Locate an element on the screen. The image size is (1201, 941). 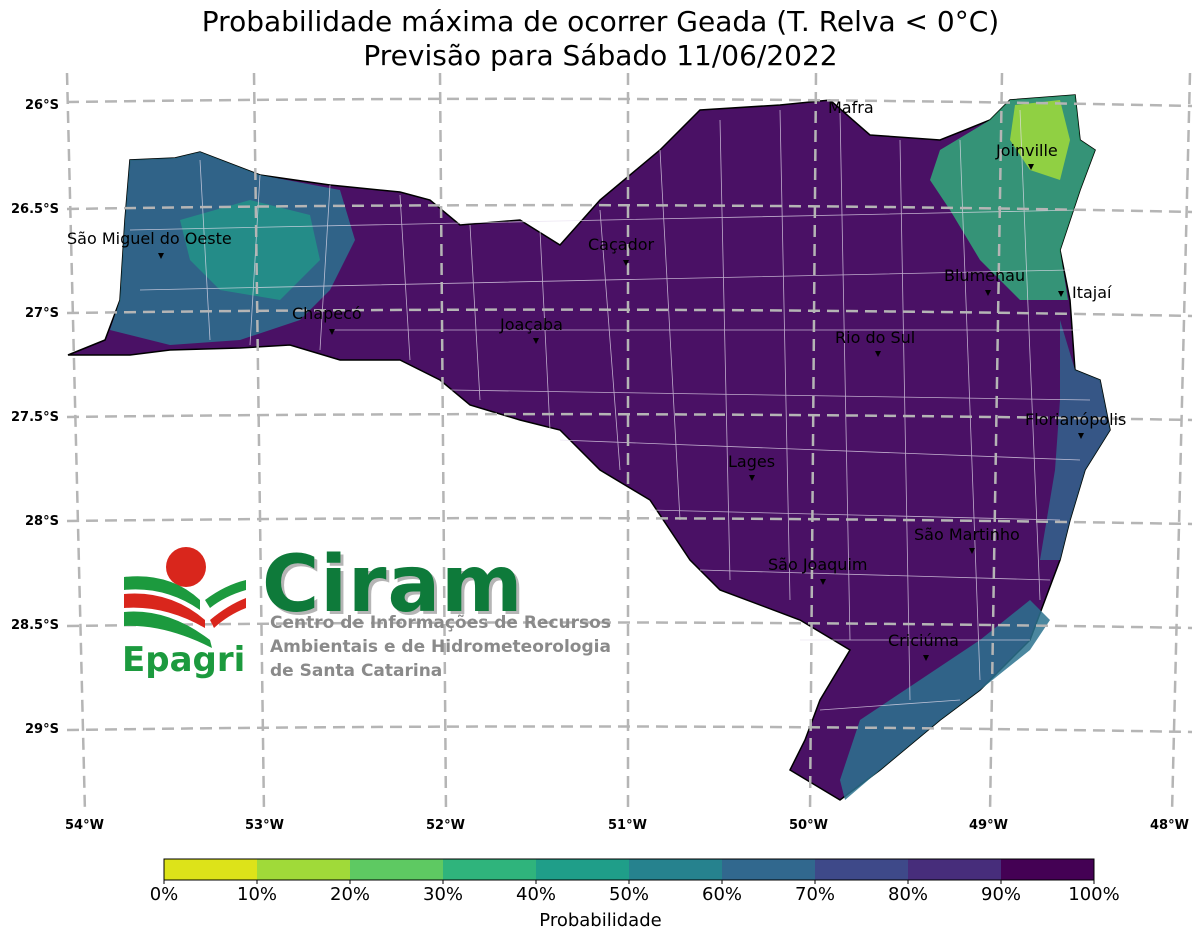
city-label-joacaba: Joaçaba is located at coordinates (531, 324).